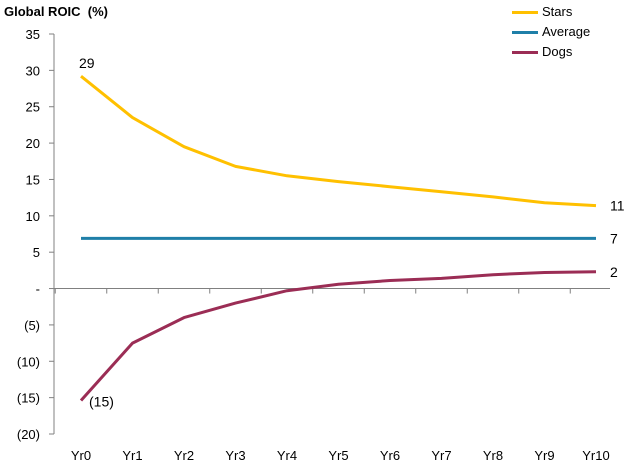 This screenshot has width=624, height=473. I want to click on y-tick-label: (5), so click(32, 325).